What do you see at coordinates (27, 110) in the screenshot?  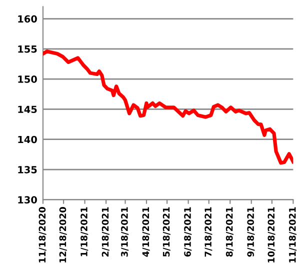 I see `y-tick-label: 145` at bounding box center [27, 110].